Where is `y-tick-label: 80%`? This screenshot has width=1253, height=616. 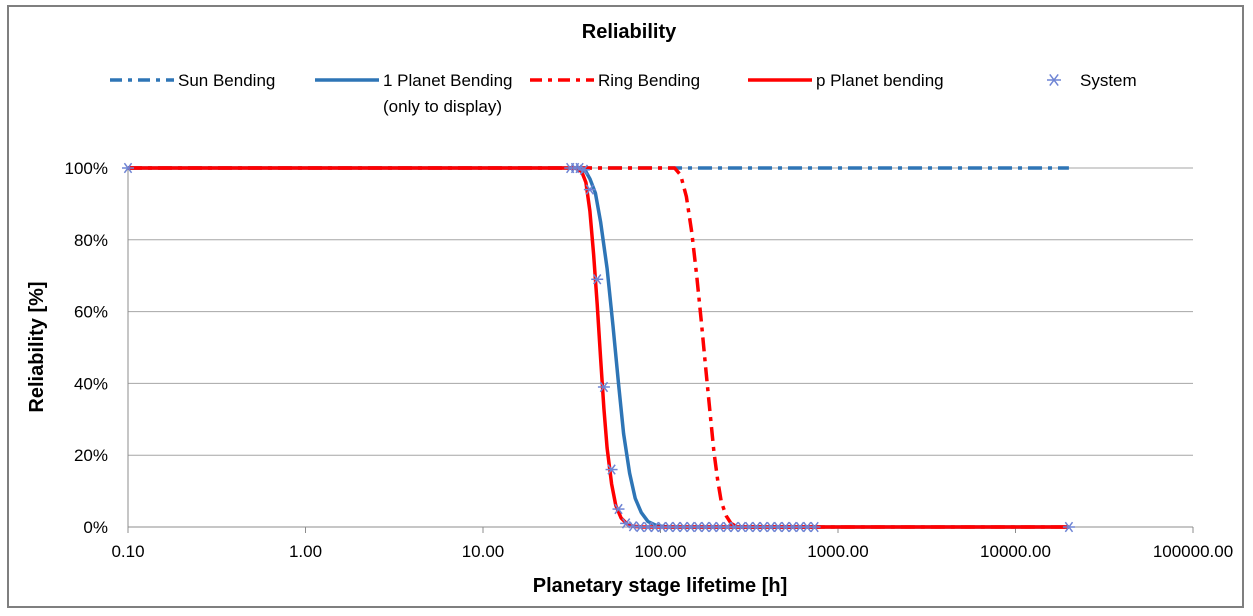 y-tick-label: 80% is located at coordinates (91, 240).